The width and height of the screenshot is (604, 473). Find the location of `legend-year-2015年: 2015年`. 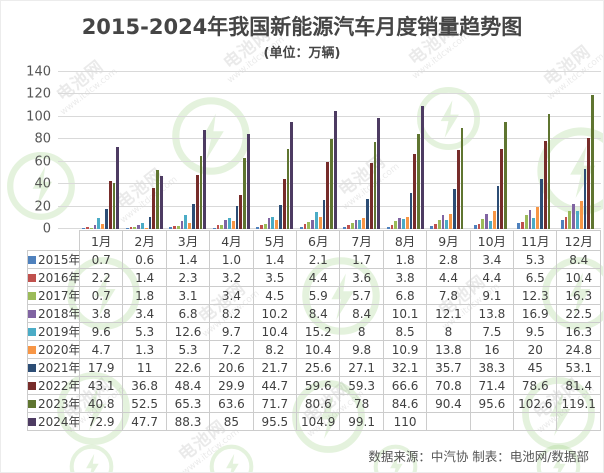

legend-year-2015年: 2015年 is located at coordinates (53, 259).